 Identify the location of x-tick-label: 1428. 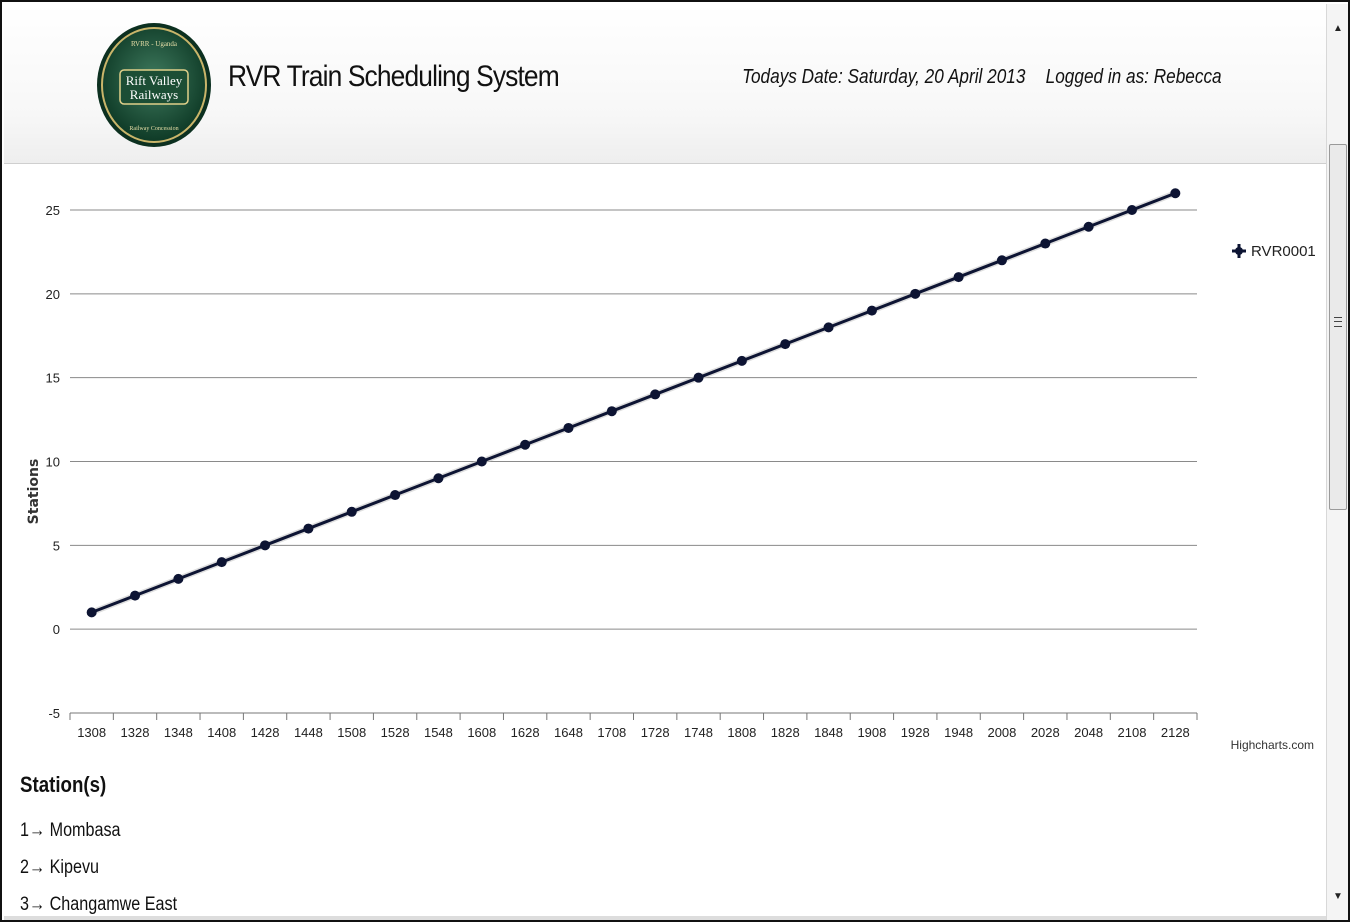
(265, 732).